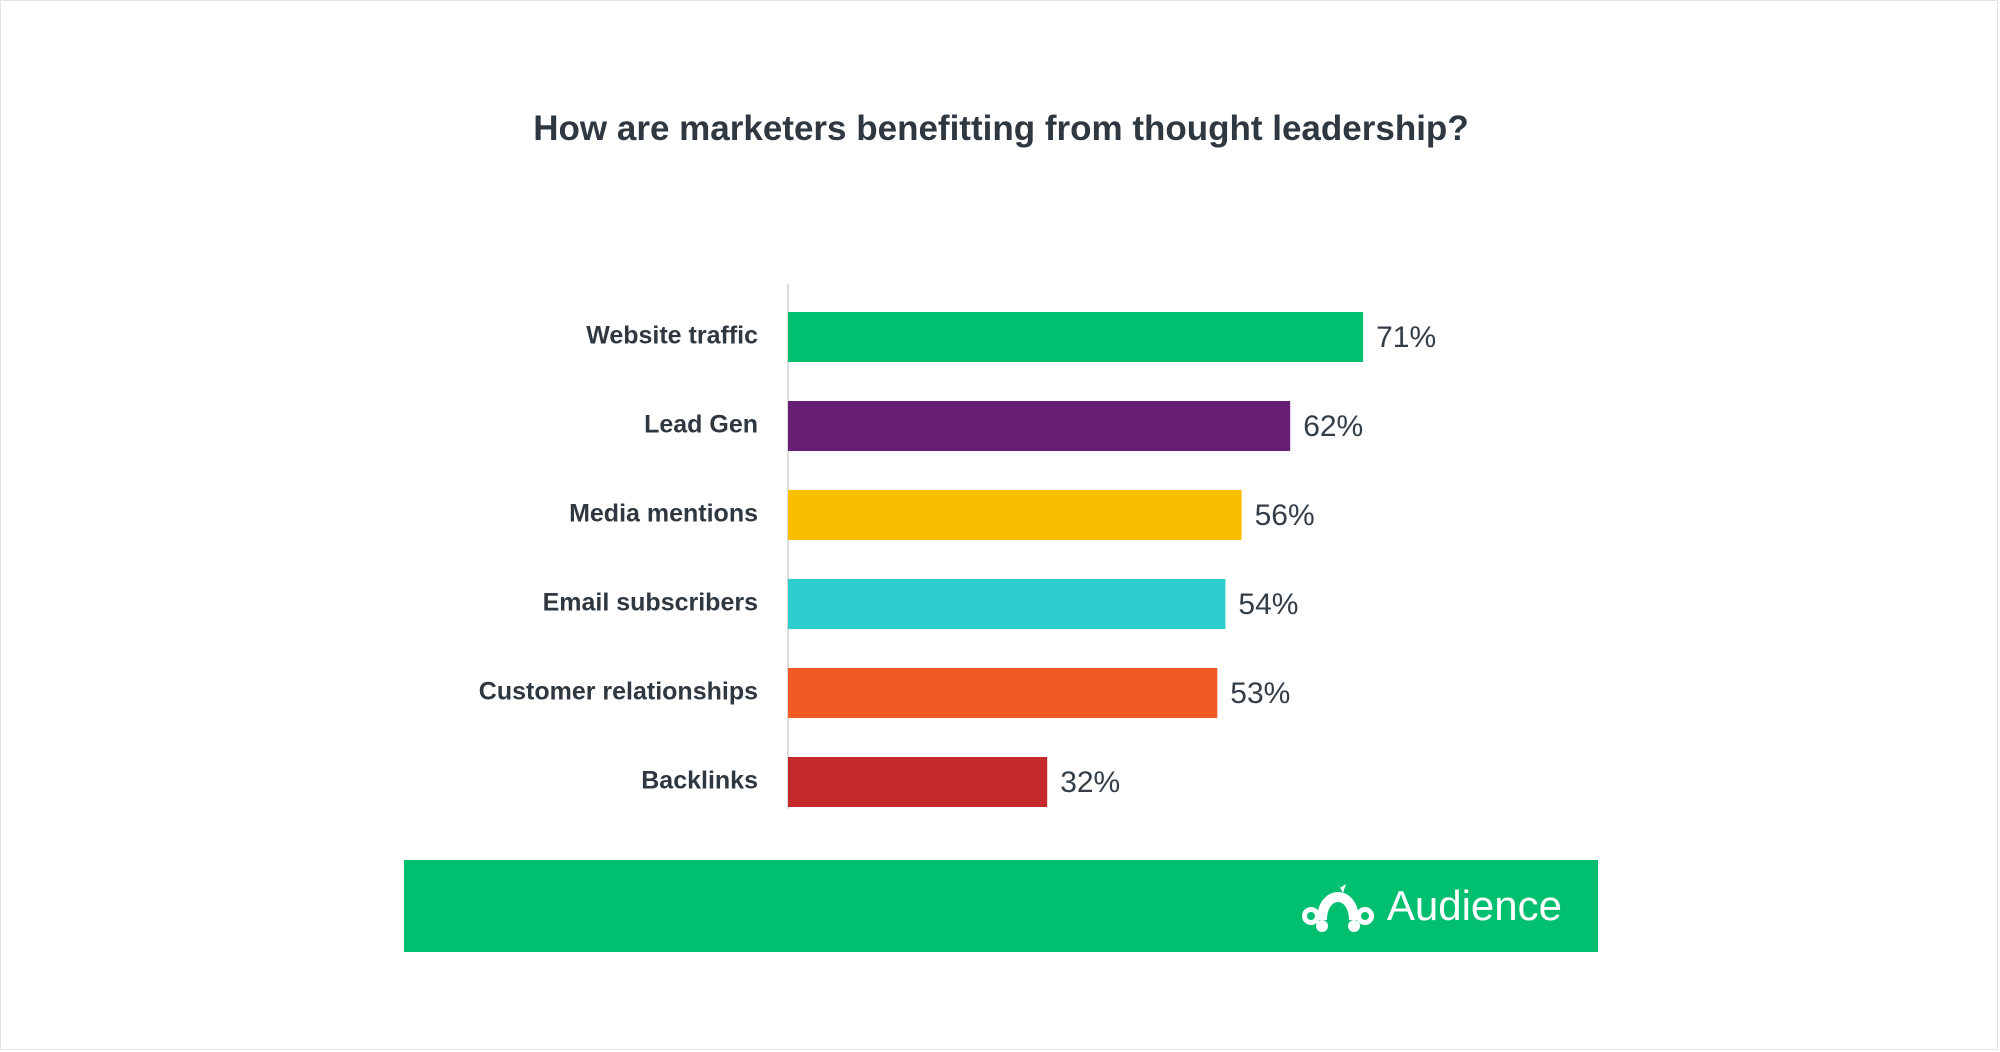 This screenshot has width=2000, height=1052. Describe the element at coordinates (672, 336) in the screenshot. I see `category-label: Website traffic` at that location.